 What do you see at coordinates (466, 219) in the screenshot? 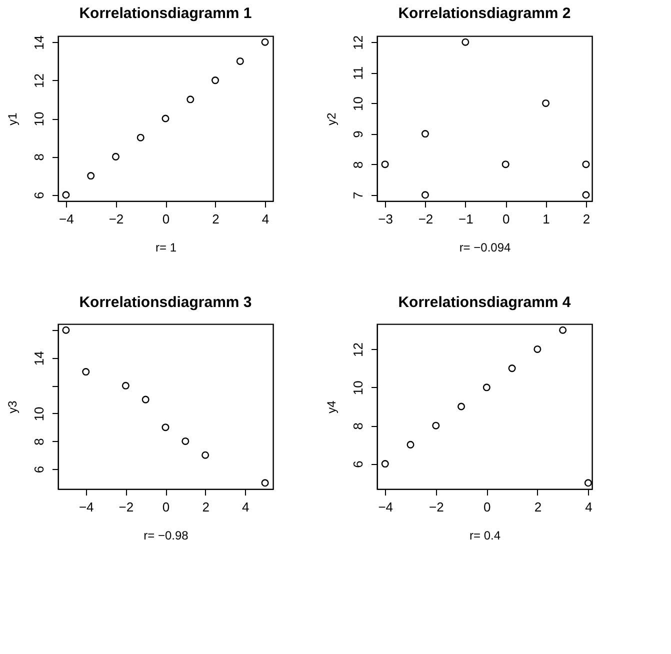
I see `x-tick-label: −1` at bounding box center [466, 219].